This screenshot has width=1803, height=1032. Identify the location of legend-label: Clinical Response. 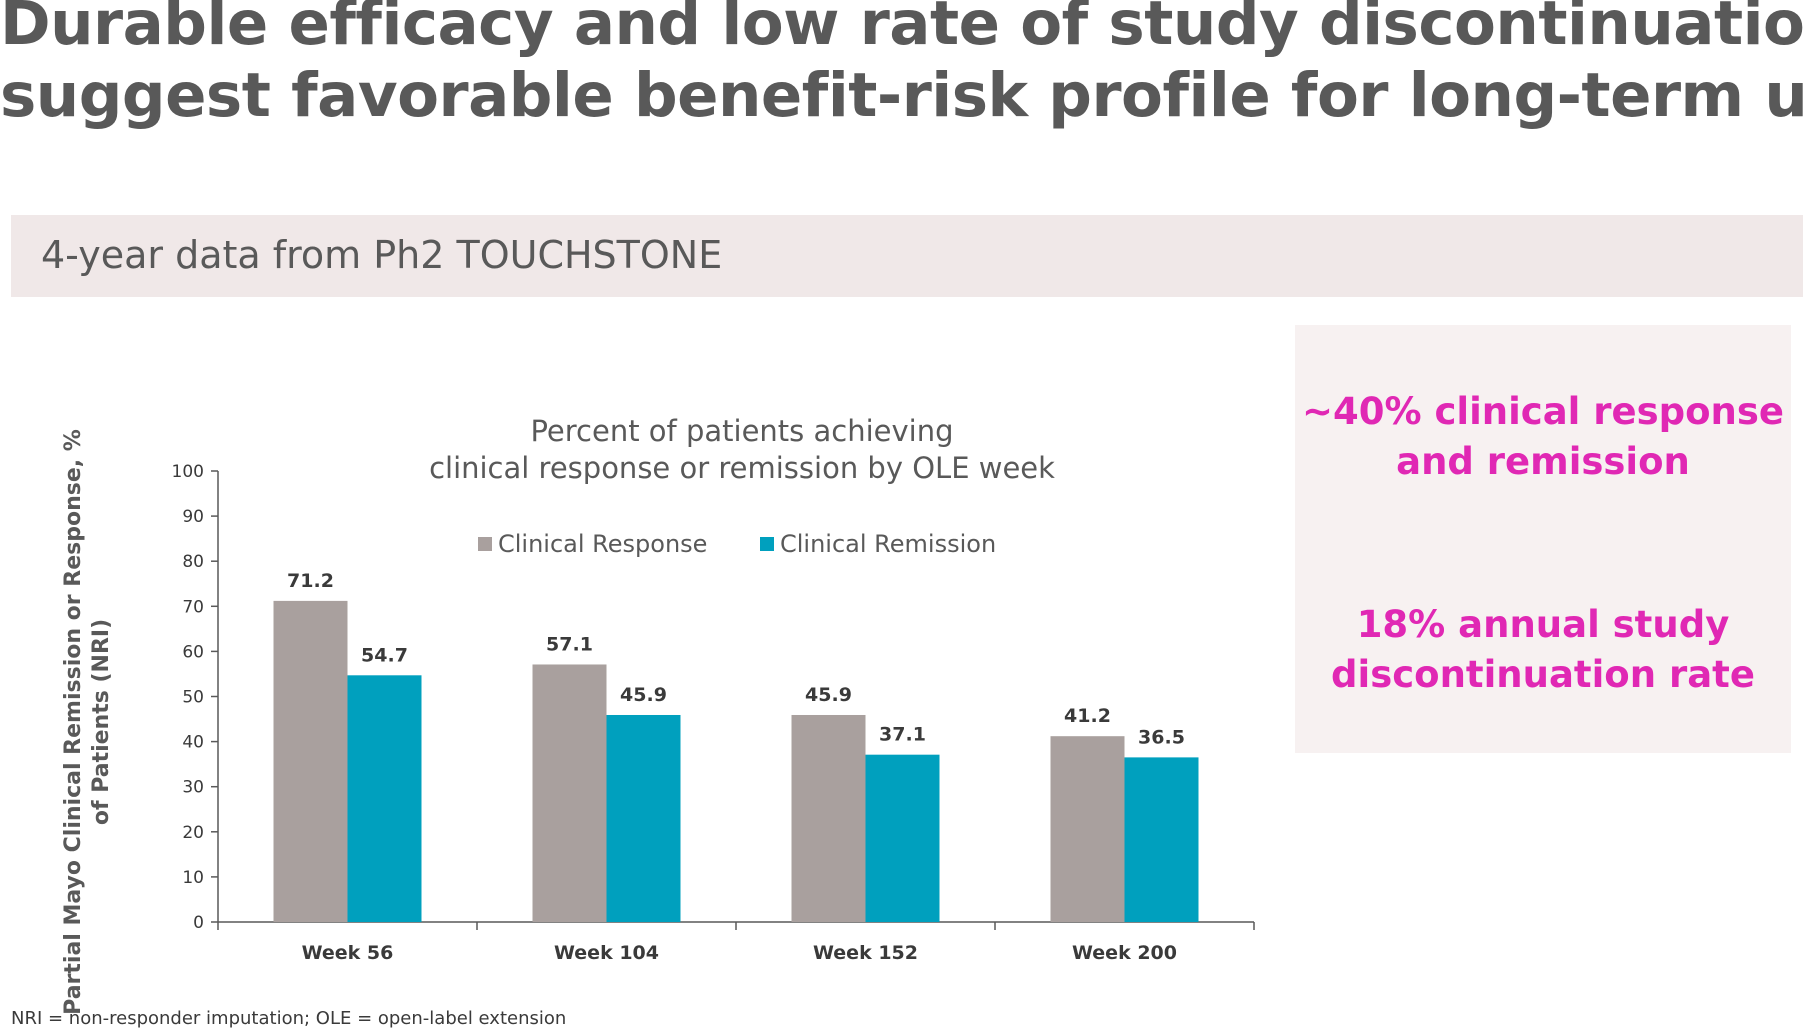
(602, 544).